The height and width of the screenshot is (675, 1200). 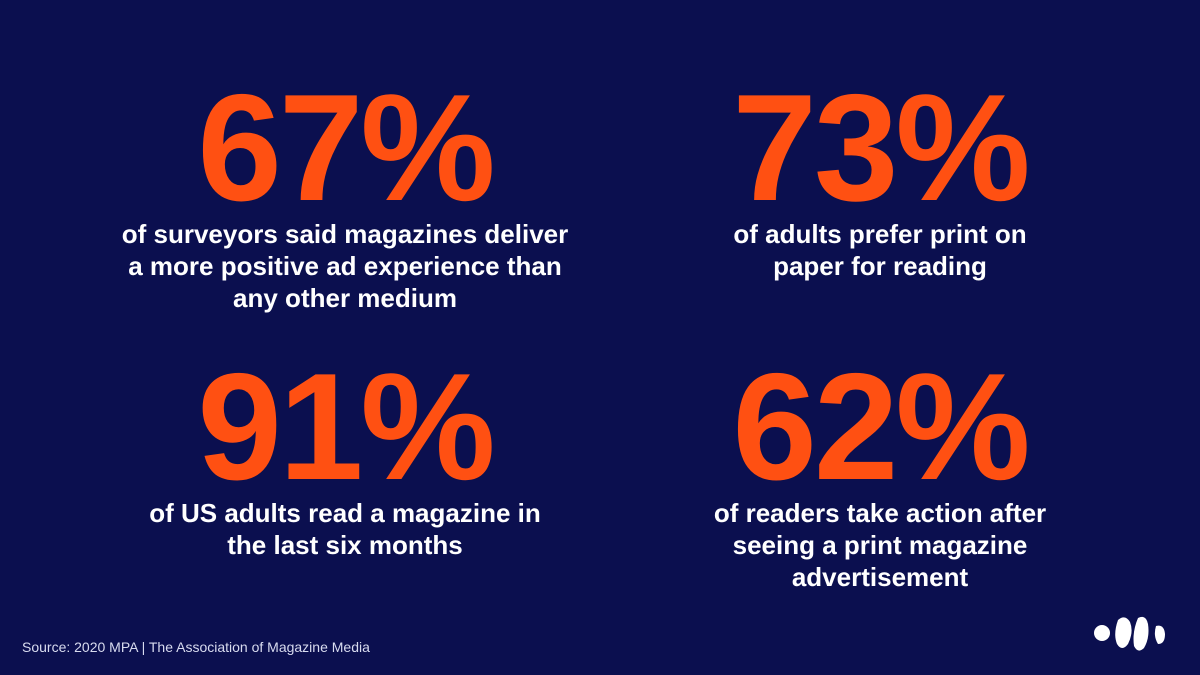 What do you see at coordinates (880, 513) in the screenshot?
I see `description-line: of readers take action after` at bounding box center [880, 513].